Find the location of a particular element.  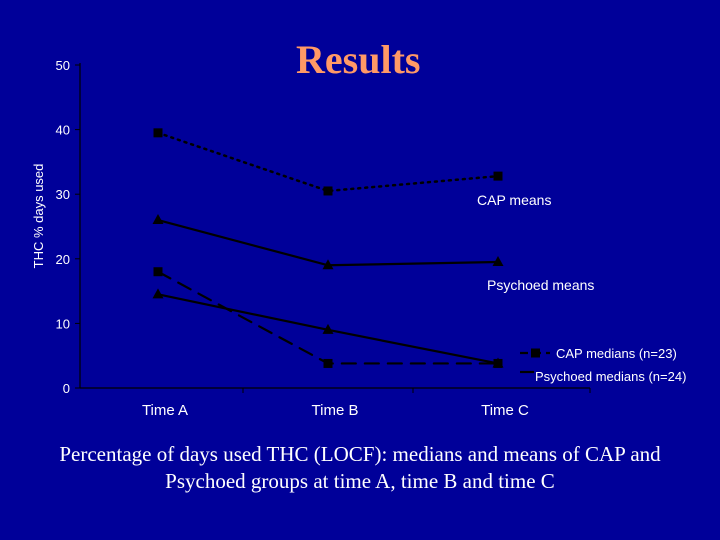

y-tick-label: 20 is located at coordinates (63, 259).